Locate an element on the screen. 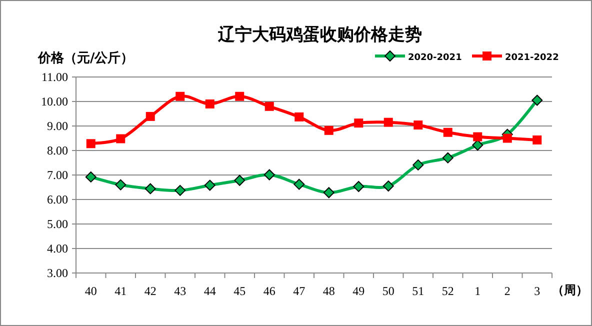 The image size is (592, 326). x-tick-label: 52 is located at coordinates (448, 291).